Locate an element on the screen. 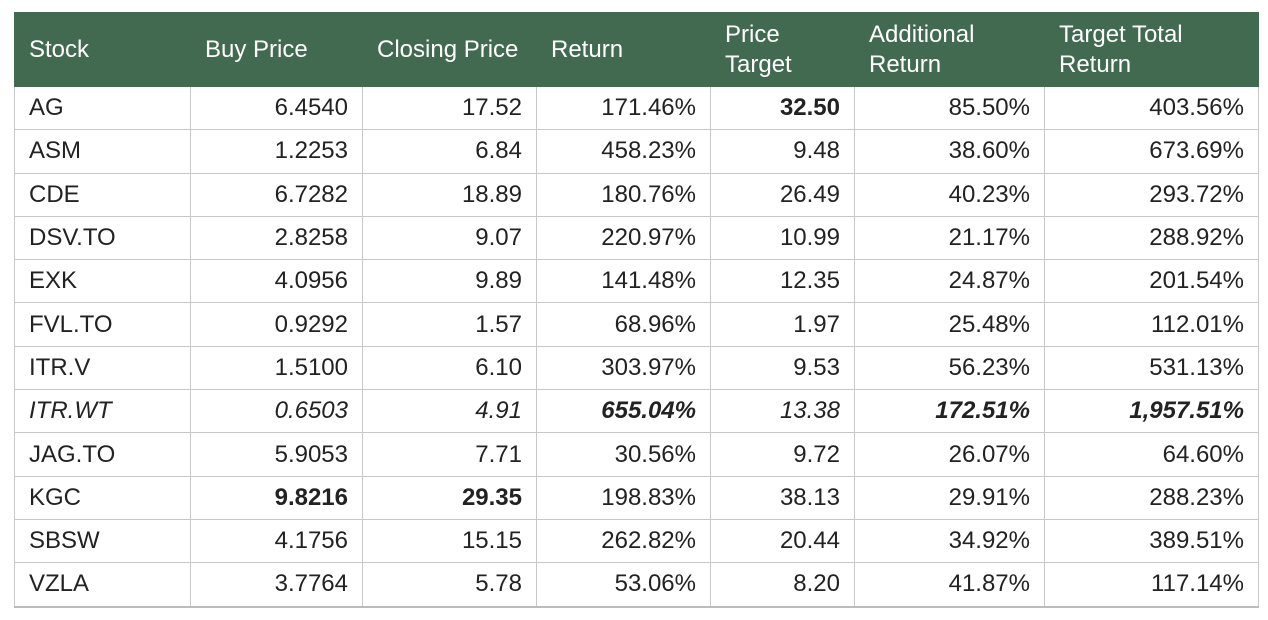 The width and height of the screenshot is (1268, 620). table-row: SBSW 4.1756 15.15 262.82% 20.44 34.92% 389.51% is located at coordinates (636, 541).